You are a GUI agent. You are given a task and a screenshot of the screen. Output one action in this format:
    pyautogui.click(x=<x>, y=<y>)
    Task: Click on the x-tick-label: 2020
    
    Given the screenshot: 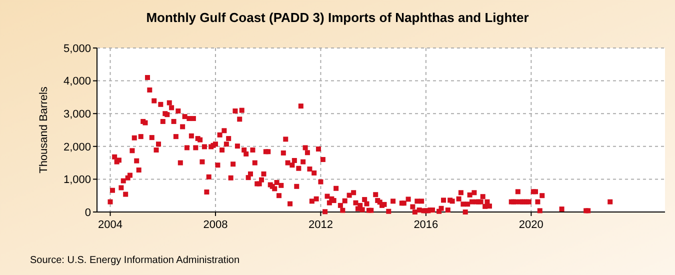 What is the action you would take?
    pyautogui.click(x=531, y=225)
    